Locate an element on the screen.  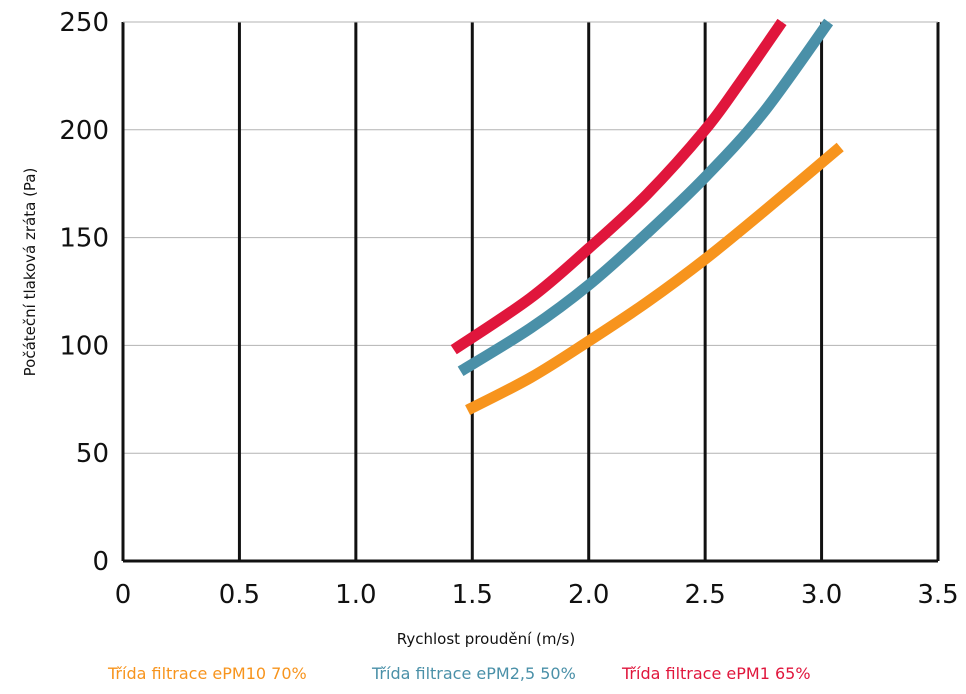
x-tick-label: 3.5 is located at coordinates (937, 595).